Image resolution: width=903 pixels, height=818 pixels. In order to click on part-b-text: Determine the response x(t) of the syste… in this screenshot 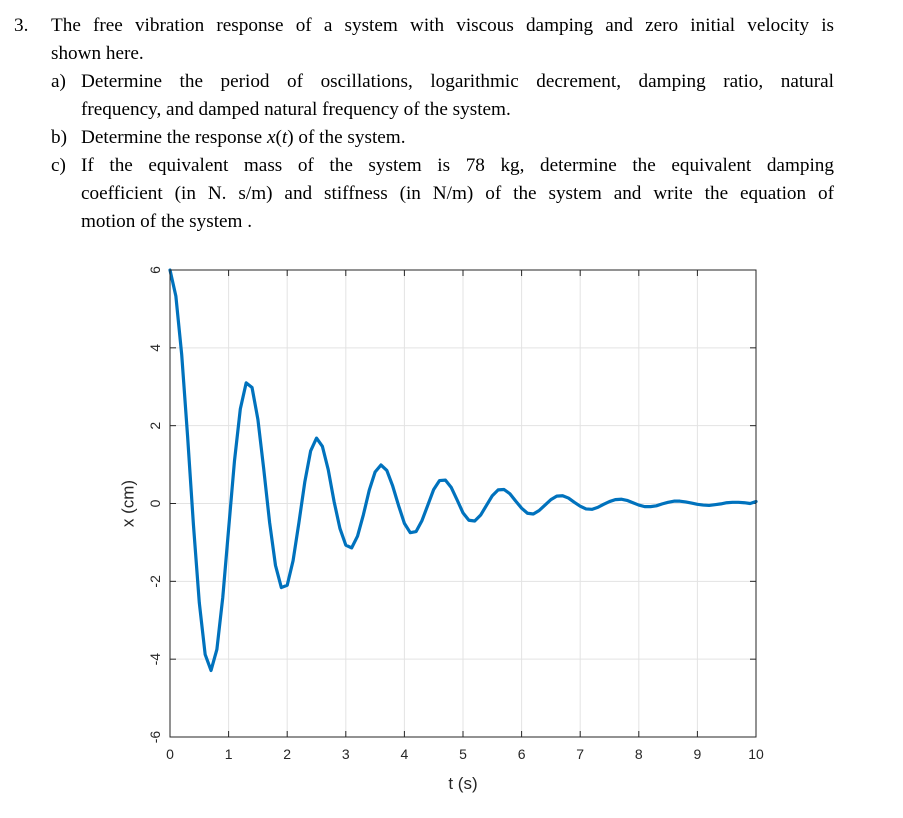, I will do `click(243, 137)`.